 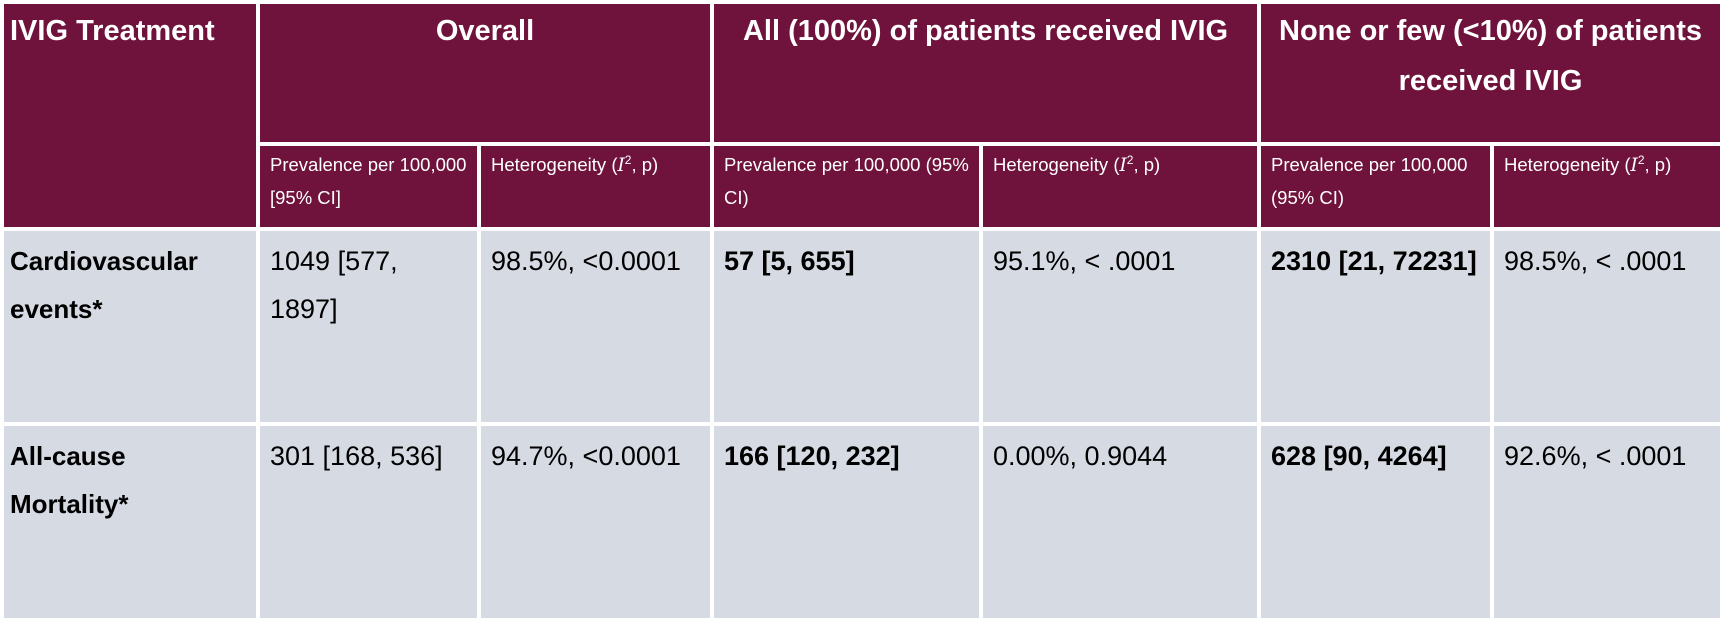 What do you see at coordinates (1376, 326) in the screenshot?
I see `cell-none-prevalence: 2310 [21, 72231]` at bounding box center [1376, 326].